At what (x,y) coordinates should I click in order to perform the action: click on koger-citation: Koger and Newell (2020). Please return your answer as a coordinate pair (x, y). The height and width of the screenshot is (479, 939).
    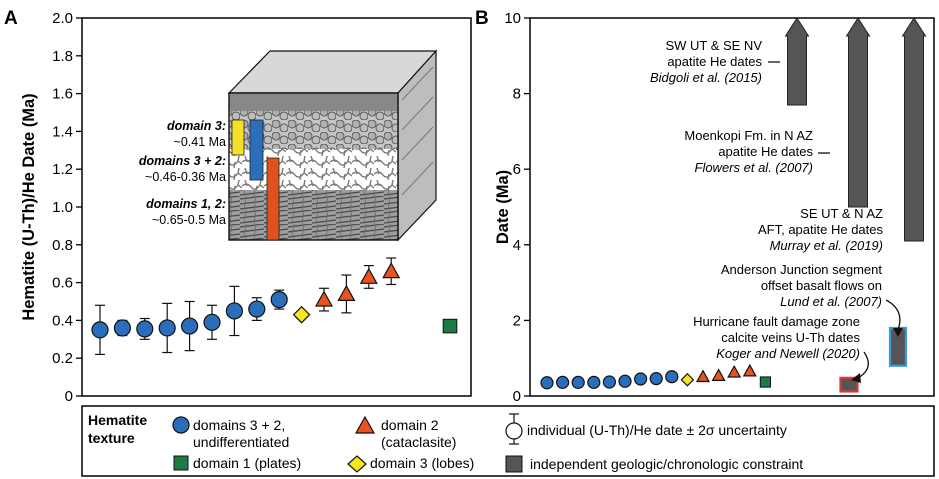
    Looking at the image, I should click on (788, 353).